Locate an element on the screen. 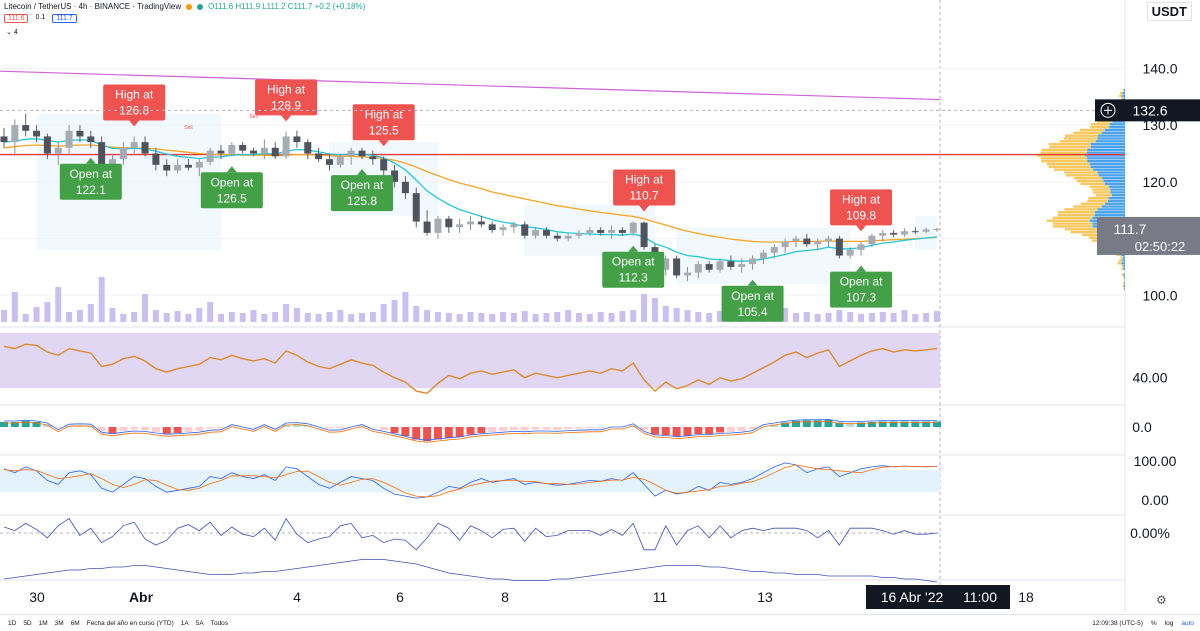 Image resolution: width=1200 pixels, height=631 pixels. annotation-value: 105.4 is located at coordinates (753, 312).